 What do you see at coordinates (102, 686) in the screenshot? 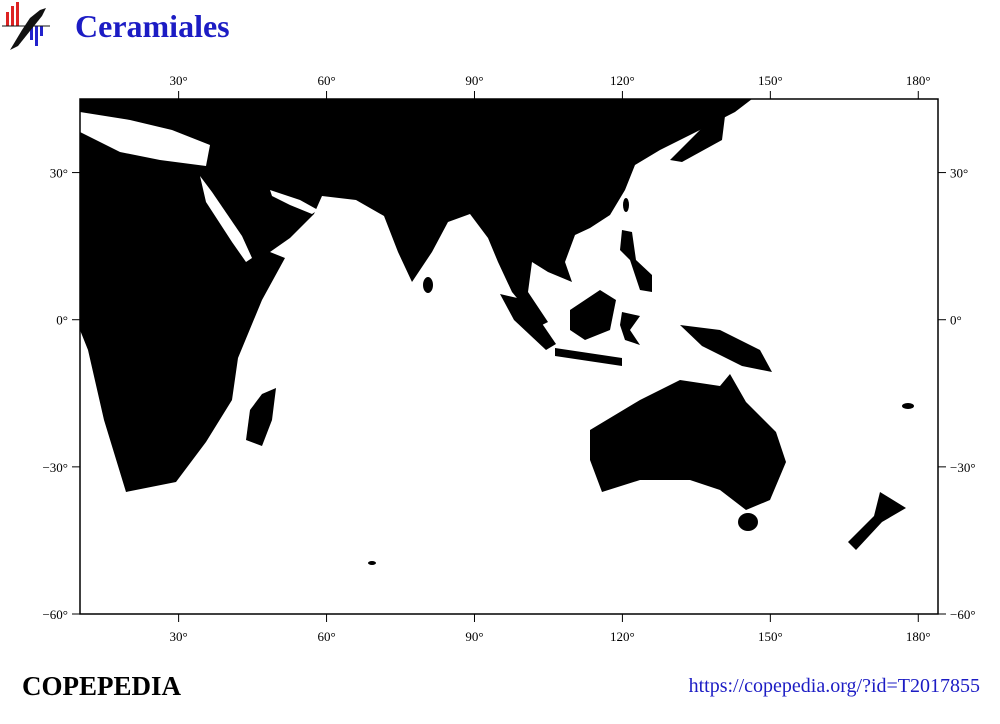
I see `brand: COPEPEDIA` at bounding box center [102, 686].